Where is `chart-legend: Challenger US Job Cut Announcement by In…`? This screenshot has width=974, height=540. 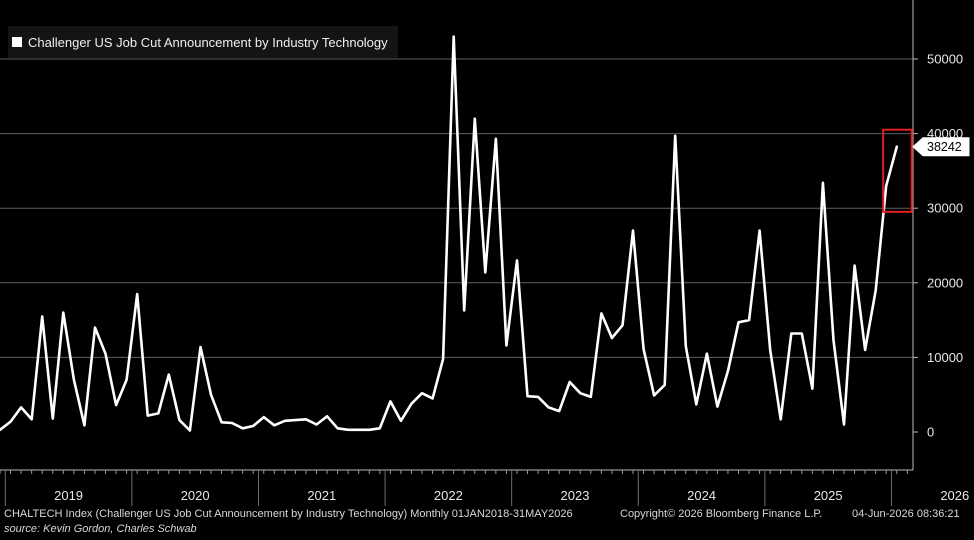
chart-legend: Challenger US Job Cut Announcement by In… is located at coordinates (203, 42).